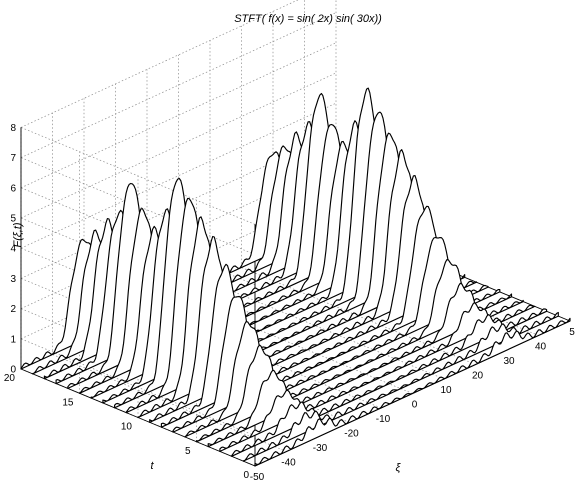  I want to click on z-tick-label: 2, so click(13, 309).